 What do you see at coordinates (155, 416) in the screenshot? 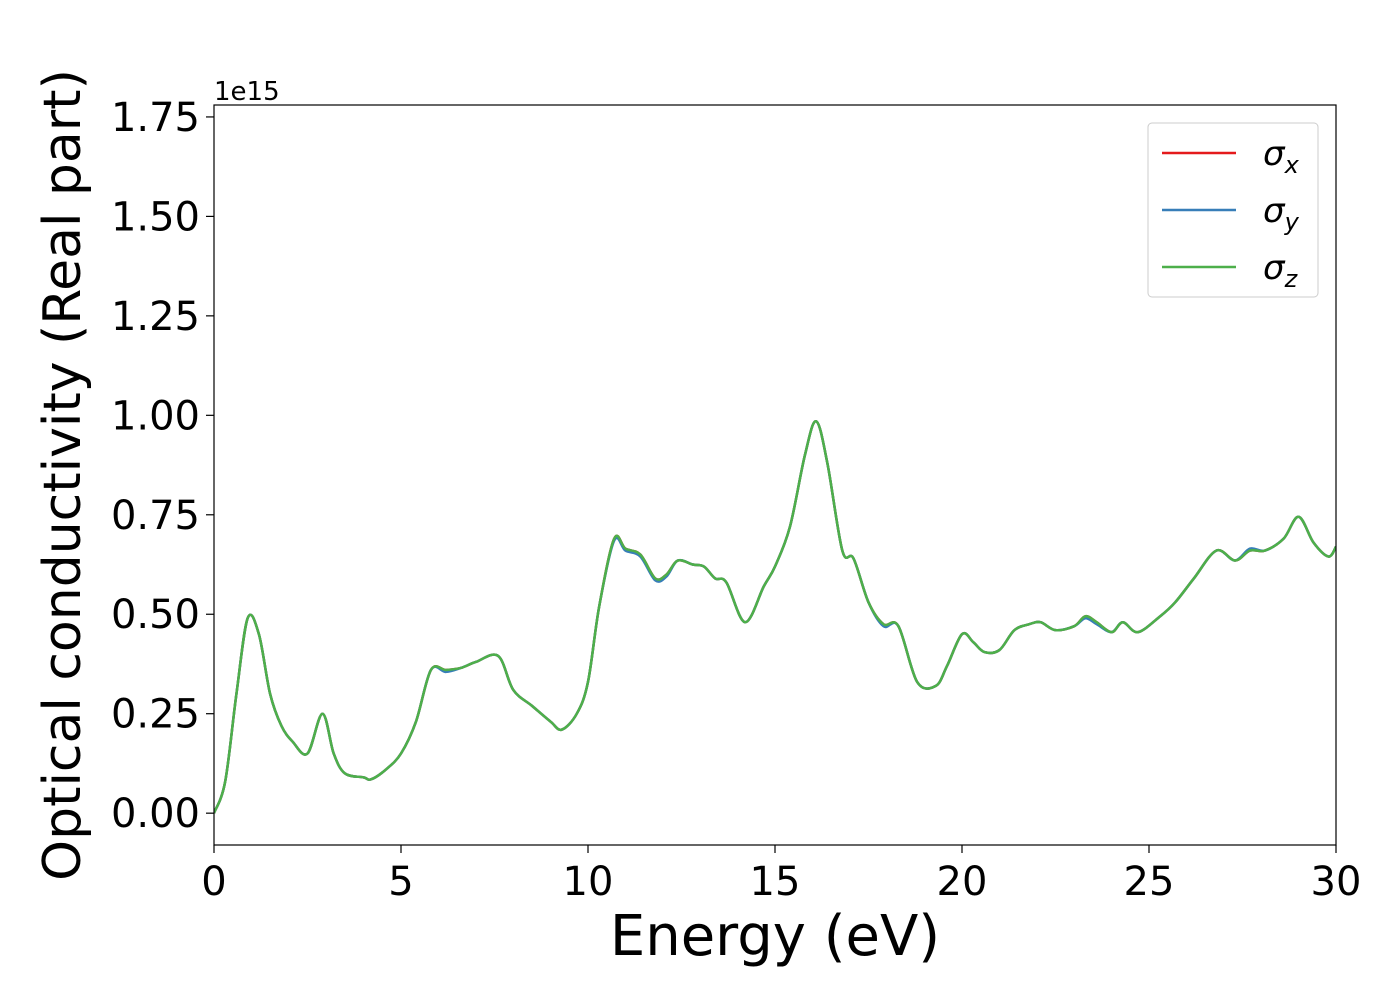
I see `y-tick-label: 1.00` at bounding box center [155, 416].